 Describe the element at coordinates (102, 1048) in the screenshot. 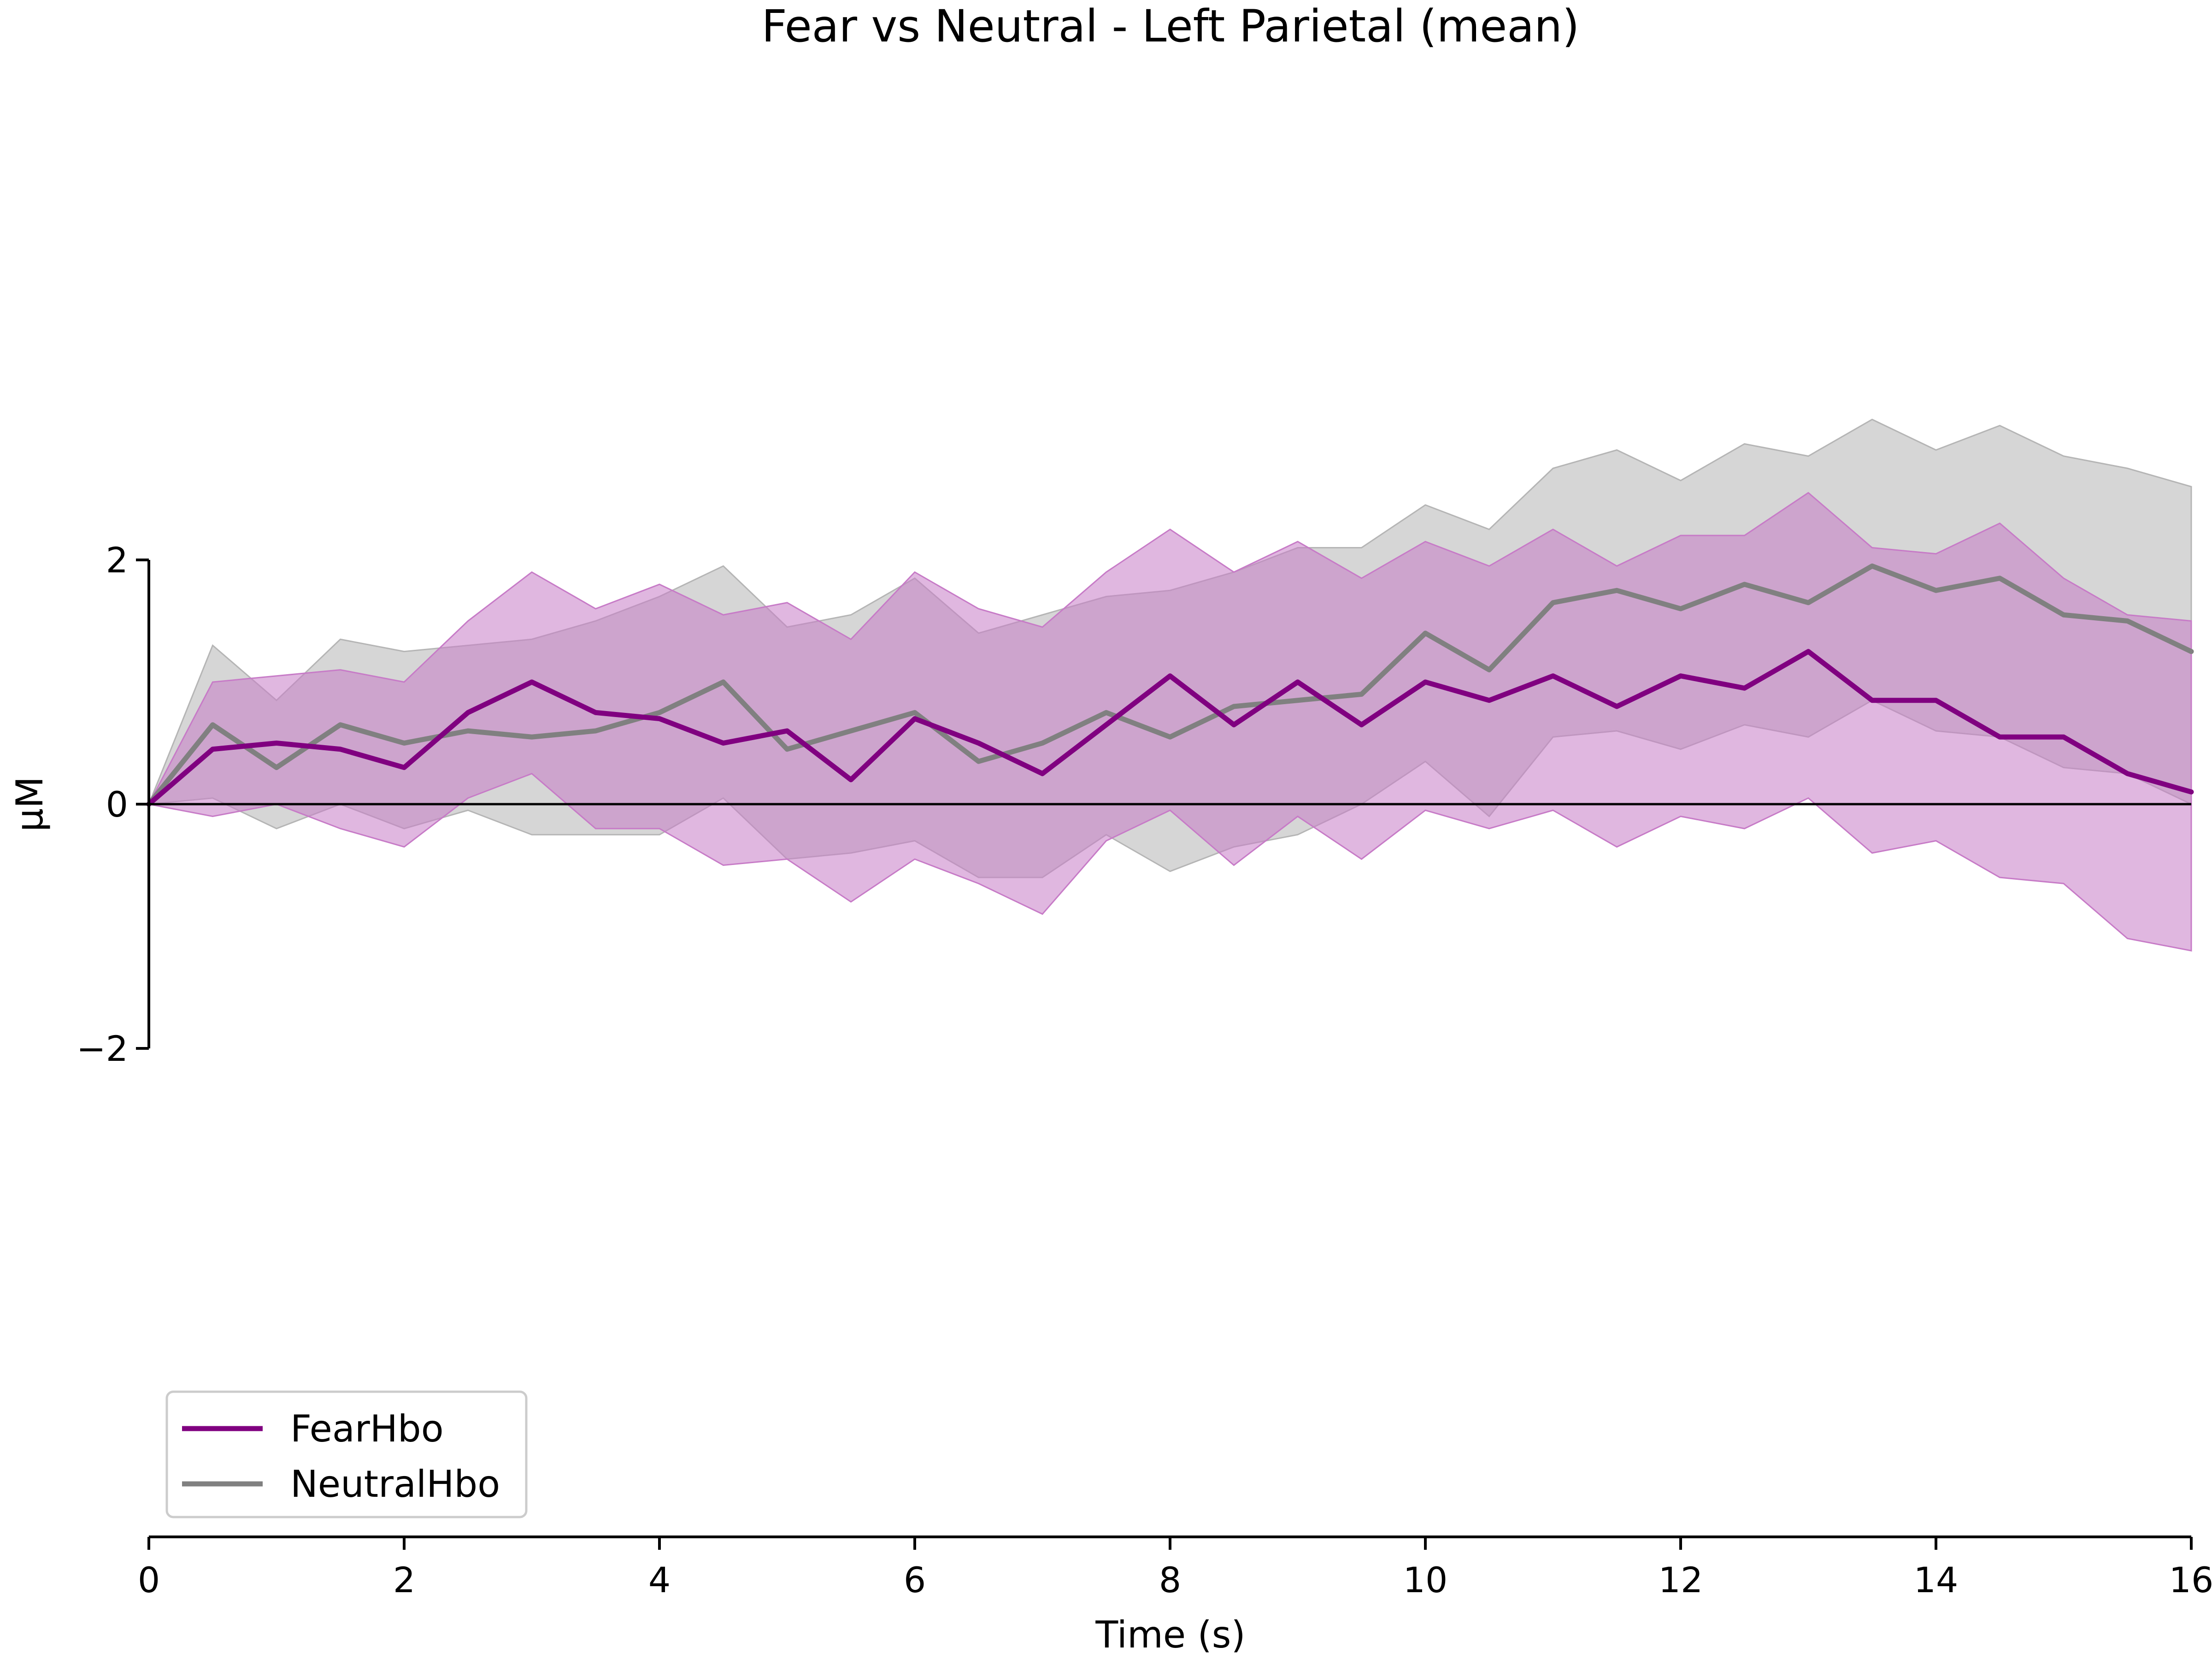

I see `y-tick-label: −2` at that location.